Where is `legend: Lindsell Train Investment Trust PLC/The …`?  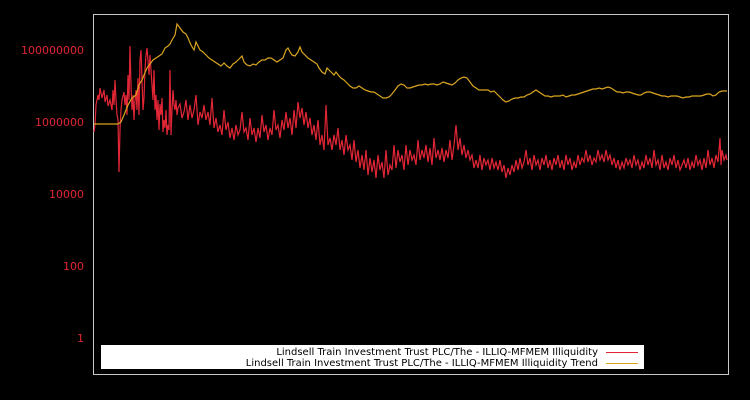 legend: Lindsell Train Investment Trust PLC/The … is located at coordinates (372, 357).